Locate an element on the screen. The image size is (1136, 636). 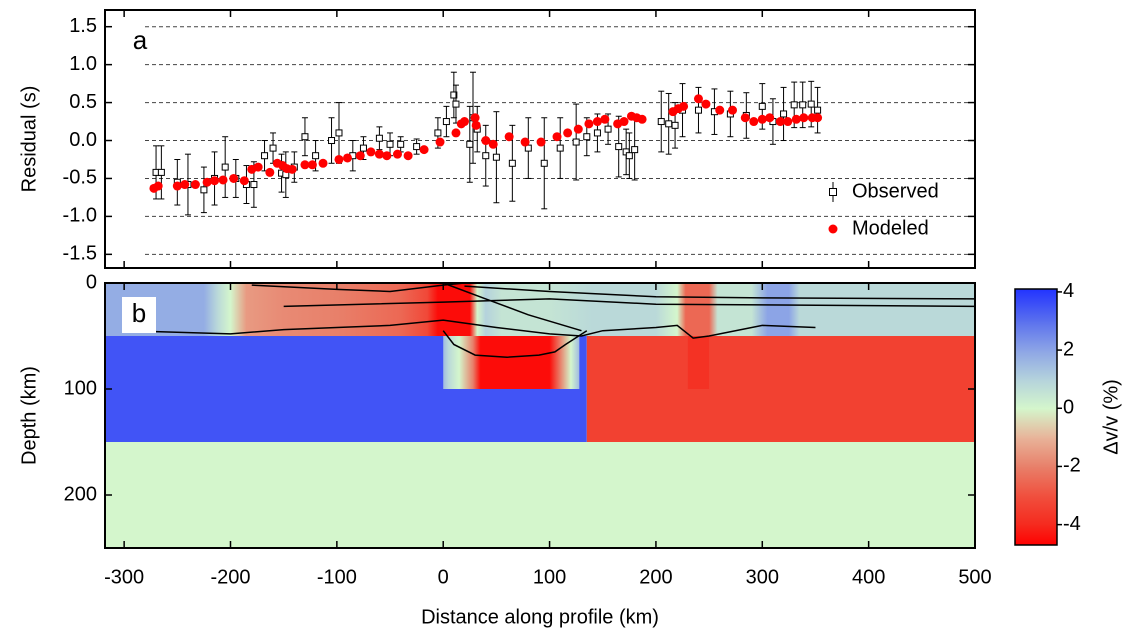
x-axis-label: Distance along profile (km) is located at coordinates (540, 617).